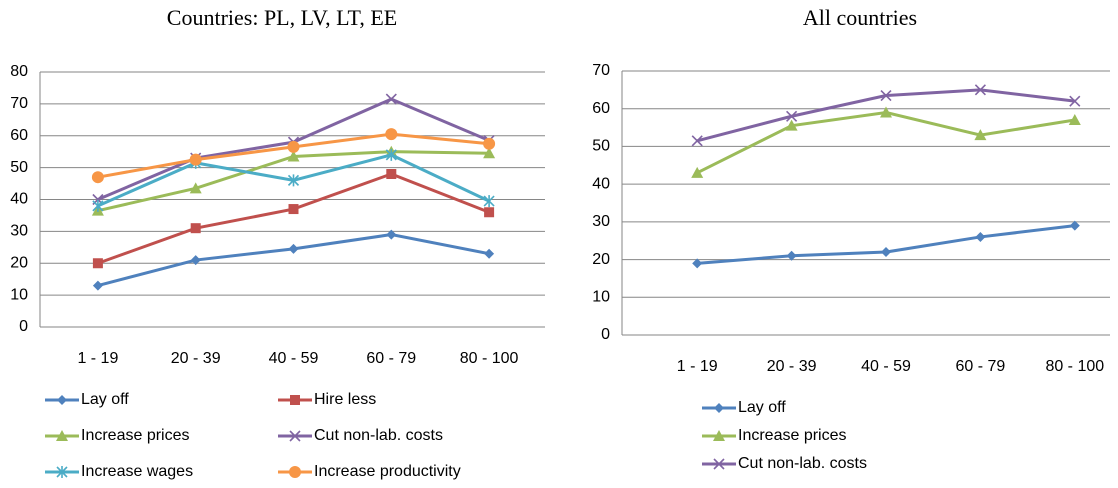 This screenshot has height=488, width=1118. I want to click on legend-label: Increase wages, so click(137, 471).